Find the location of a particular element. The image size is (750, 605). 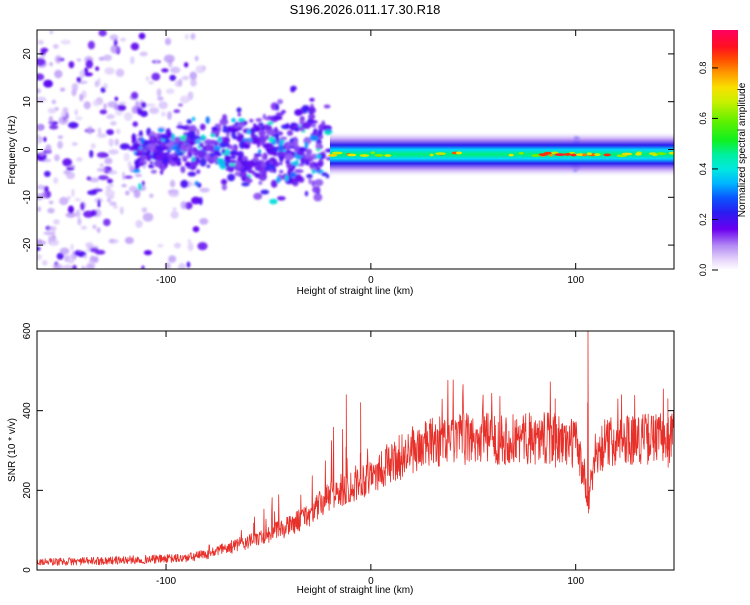

snr-y-tick-label: 0 is located at coordinates (27, 570).